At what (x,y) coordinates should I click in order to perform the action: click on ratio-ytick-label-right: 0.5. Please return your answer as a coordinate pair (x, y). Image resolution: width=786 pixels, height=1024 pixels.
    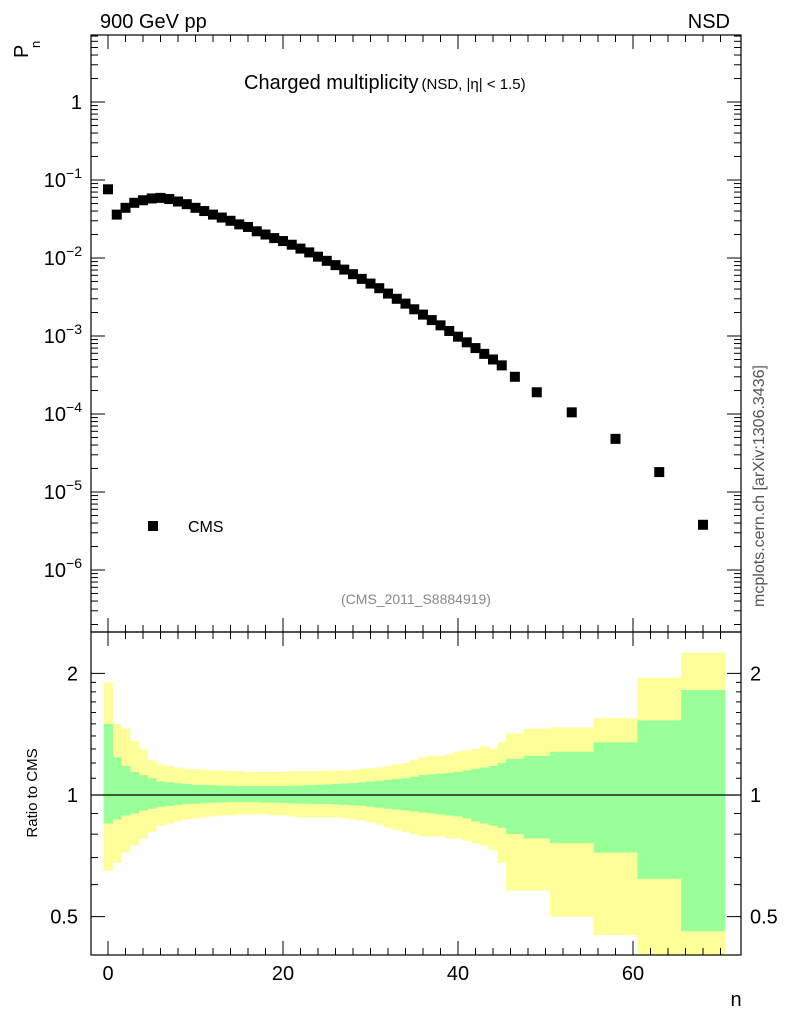
    Looking at the image, I should click on (764, 918).